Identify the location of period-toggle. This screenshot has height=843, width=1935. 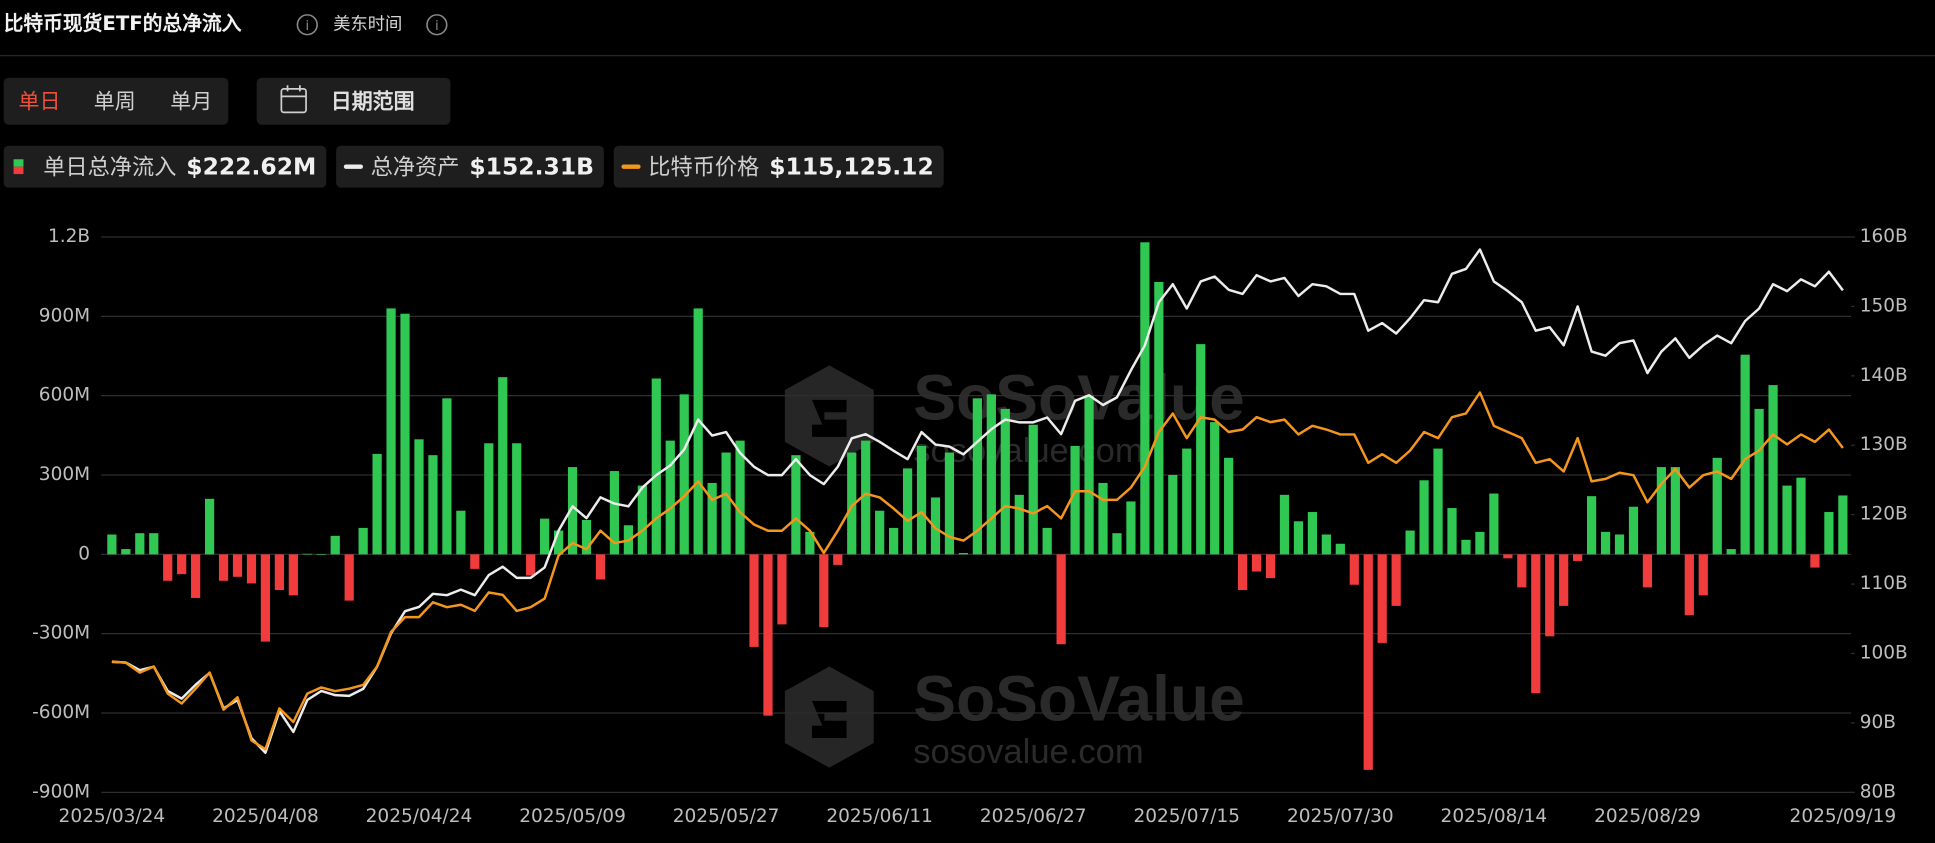
(116, 101).